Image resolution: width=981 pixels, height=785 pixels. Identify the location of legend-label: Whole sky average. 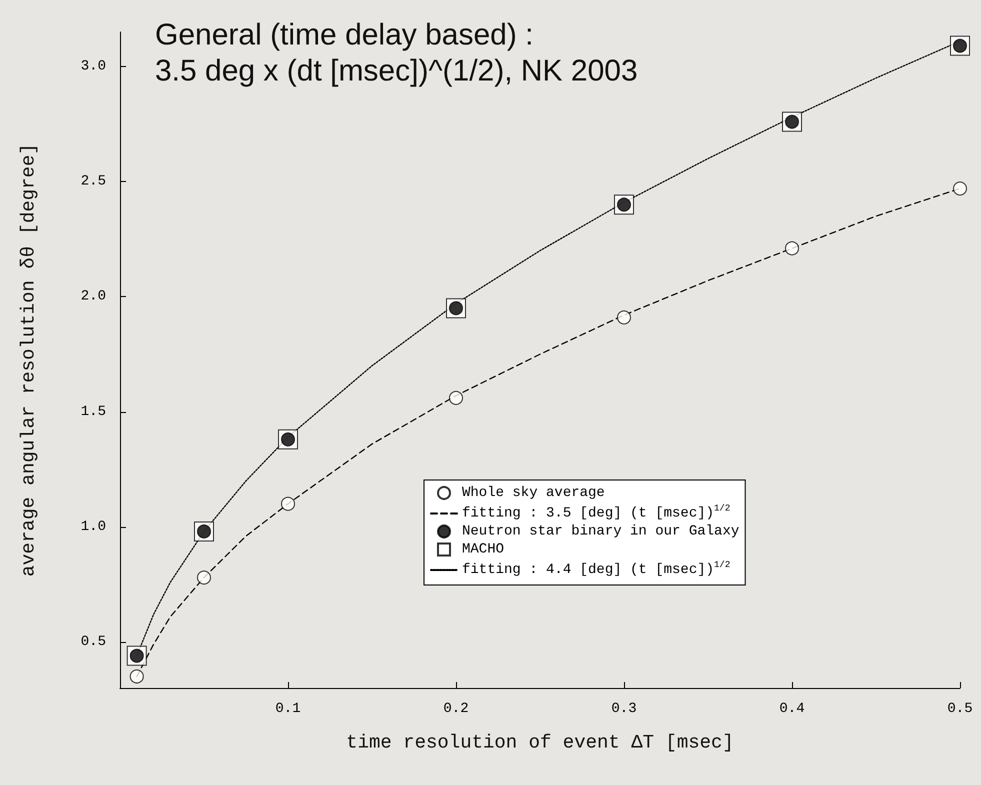
(533, 493).